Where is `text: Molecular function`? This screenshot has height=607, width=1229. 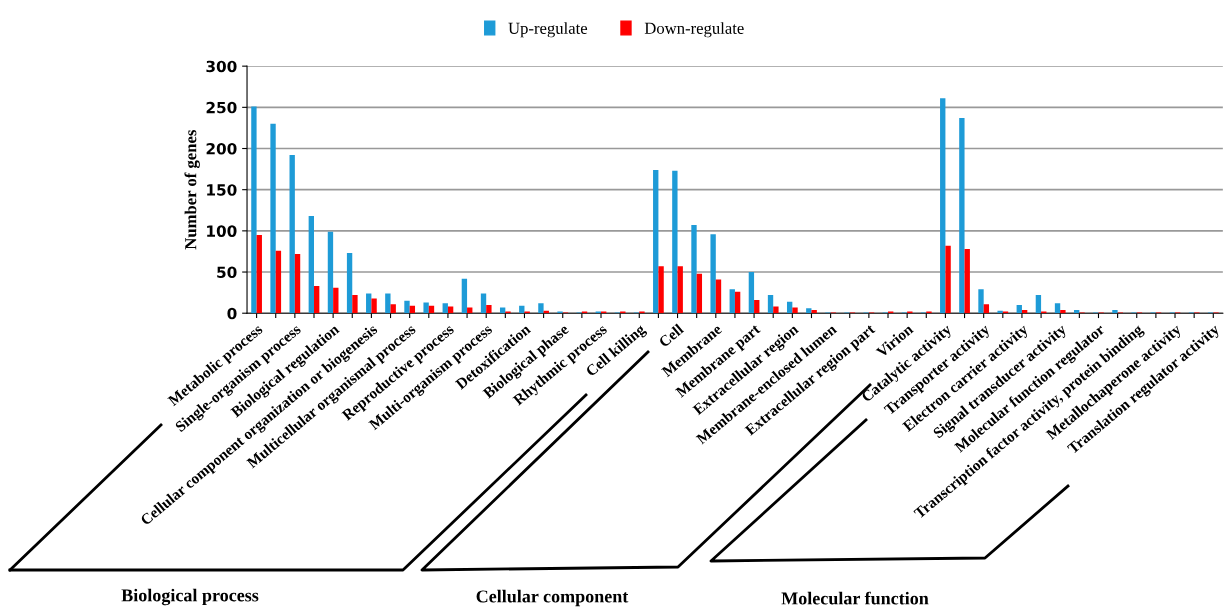 text: Molecular function is located at coordinates (855, 598).